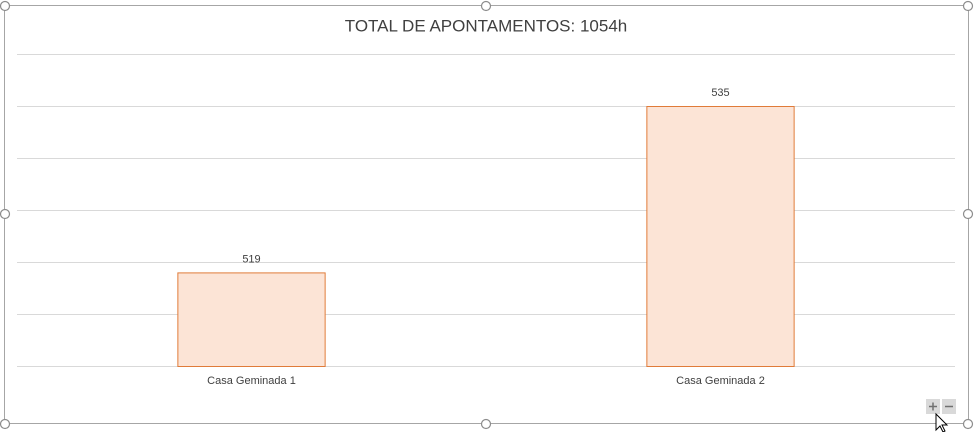  I want to click on chart-title: TOTAL DE APONTAMENTOS: 1054h, so click(486, 25).